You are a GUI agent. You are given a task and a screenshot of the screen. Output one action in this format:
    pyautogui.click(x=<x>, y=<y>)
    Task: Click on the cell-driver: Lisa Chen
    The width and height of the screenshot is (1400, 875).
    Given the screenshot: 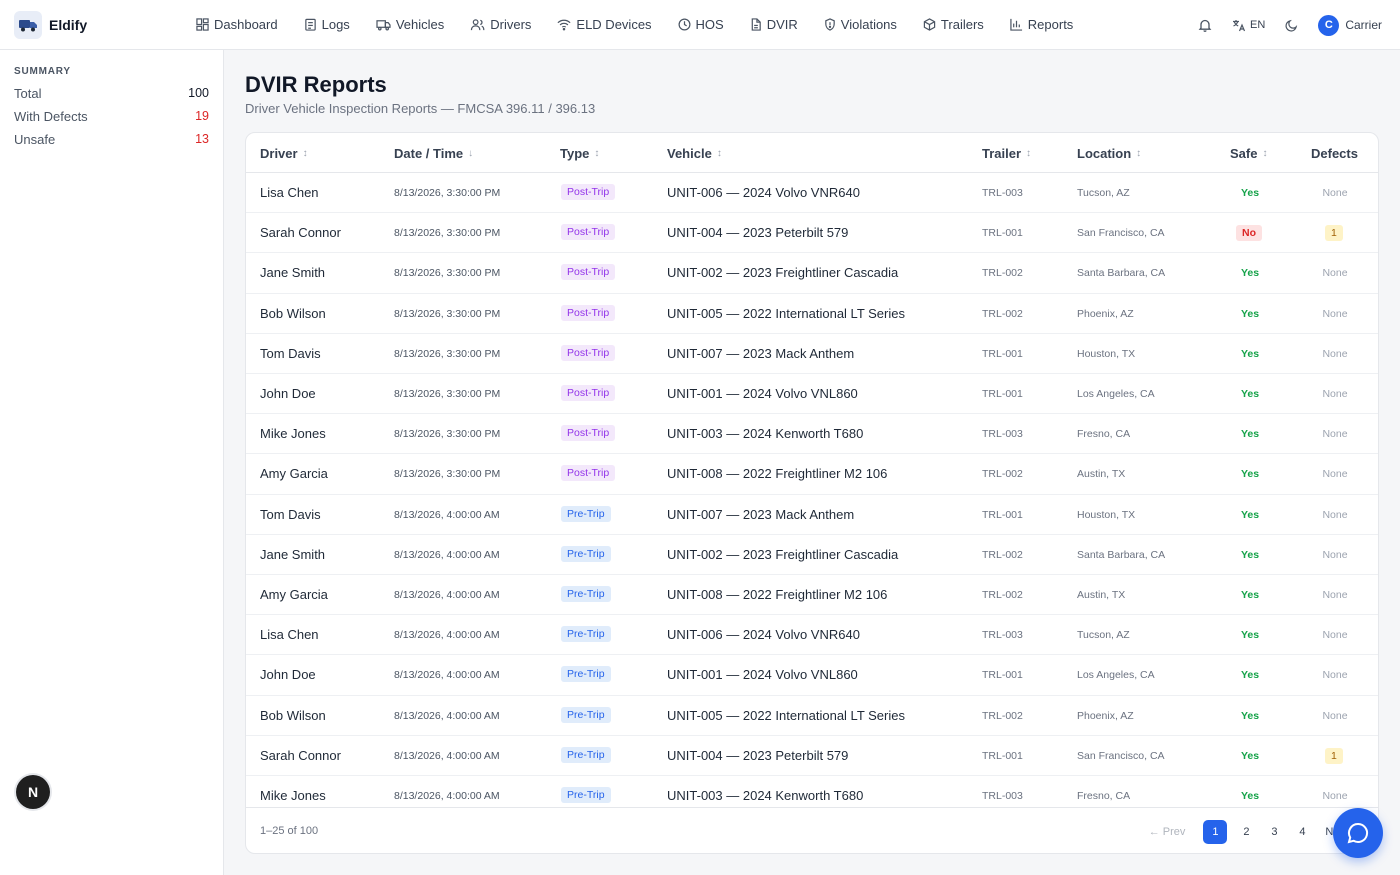 What is the action you would take?
    pyautogui.click(x=289, y=635)
    